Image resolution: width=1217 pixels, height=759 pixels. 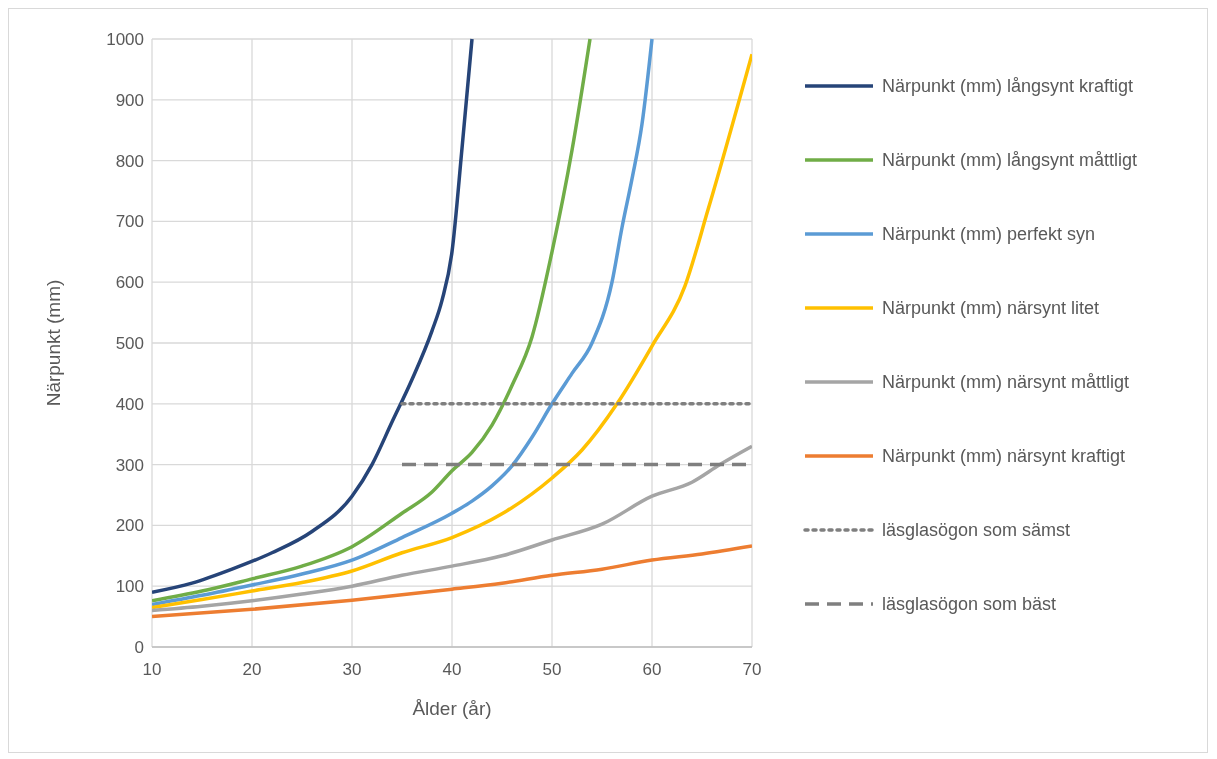 What do you see at coordinates (1008, 86) in the screenshot?
I see `legend-label: Närpunkt (mm) långsynt kraftigt` at bounding box center [1008, 86].